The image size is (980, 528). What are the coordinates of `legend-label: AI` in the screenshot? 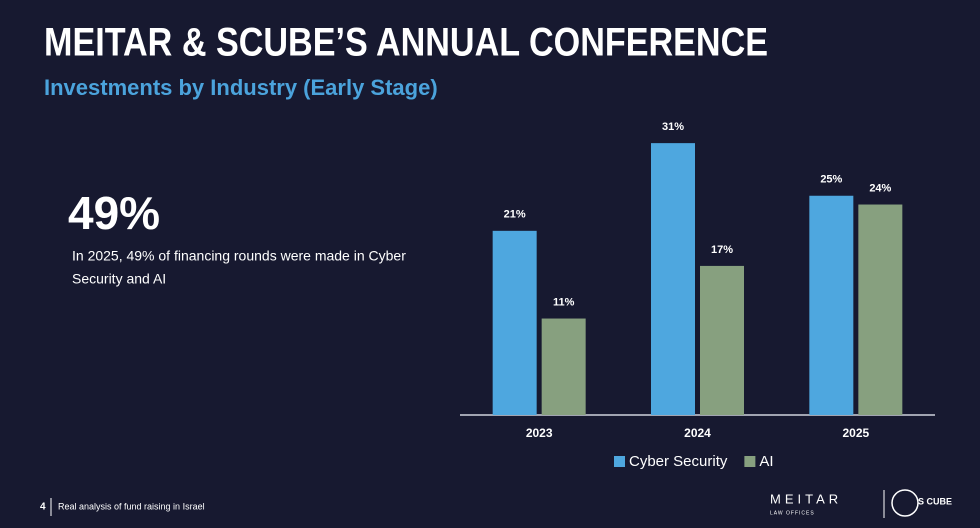 It's located at (766, 461).